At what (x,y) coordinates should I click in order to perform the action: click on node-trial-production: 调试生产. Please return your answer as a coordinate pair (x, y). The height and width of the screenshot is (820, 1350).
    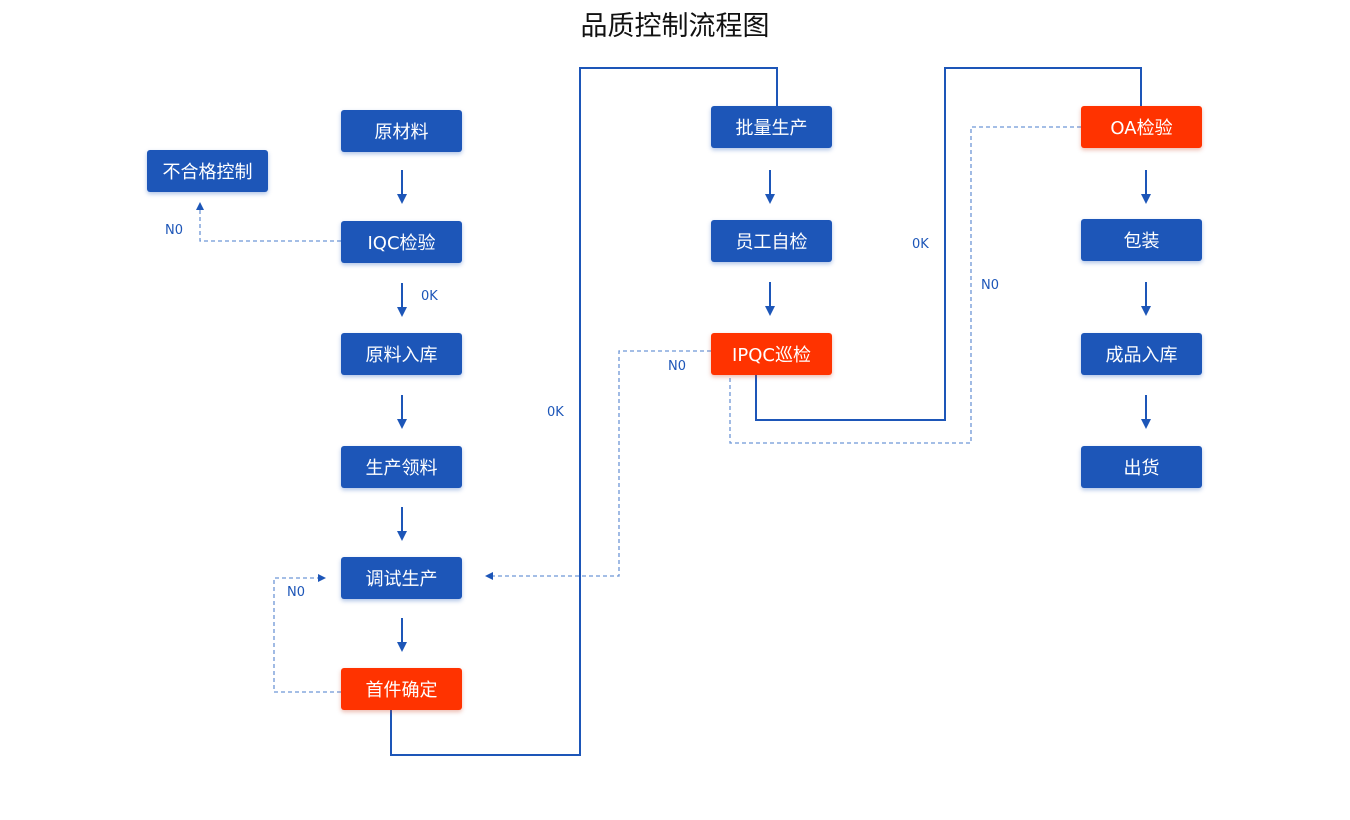
    Looking at the image, I should click on (401, 578).